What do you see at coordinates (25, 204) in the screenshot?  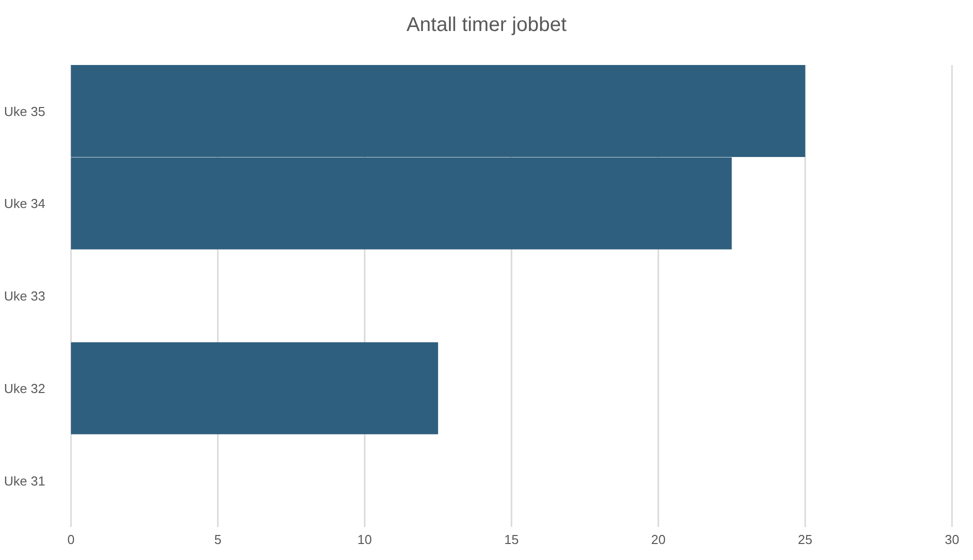 I see `y-tick-label: Uke 34` at bounding box center [25, 204].